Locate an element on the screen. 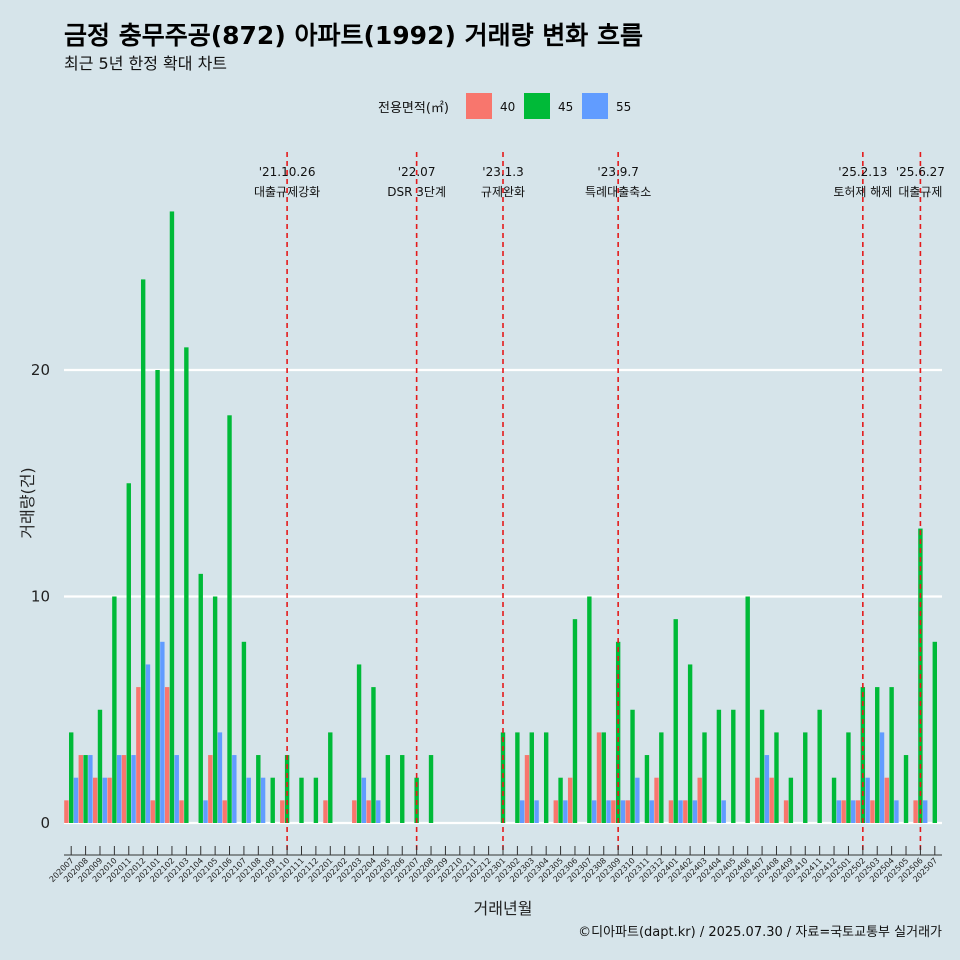 The width and height of the screenshot is (960, 960). y-axis-ticks: 0 10 20 is located at coordinates (40, 596).